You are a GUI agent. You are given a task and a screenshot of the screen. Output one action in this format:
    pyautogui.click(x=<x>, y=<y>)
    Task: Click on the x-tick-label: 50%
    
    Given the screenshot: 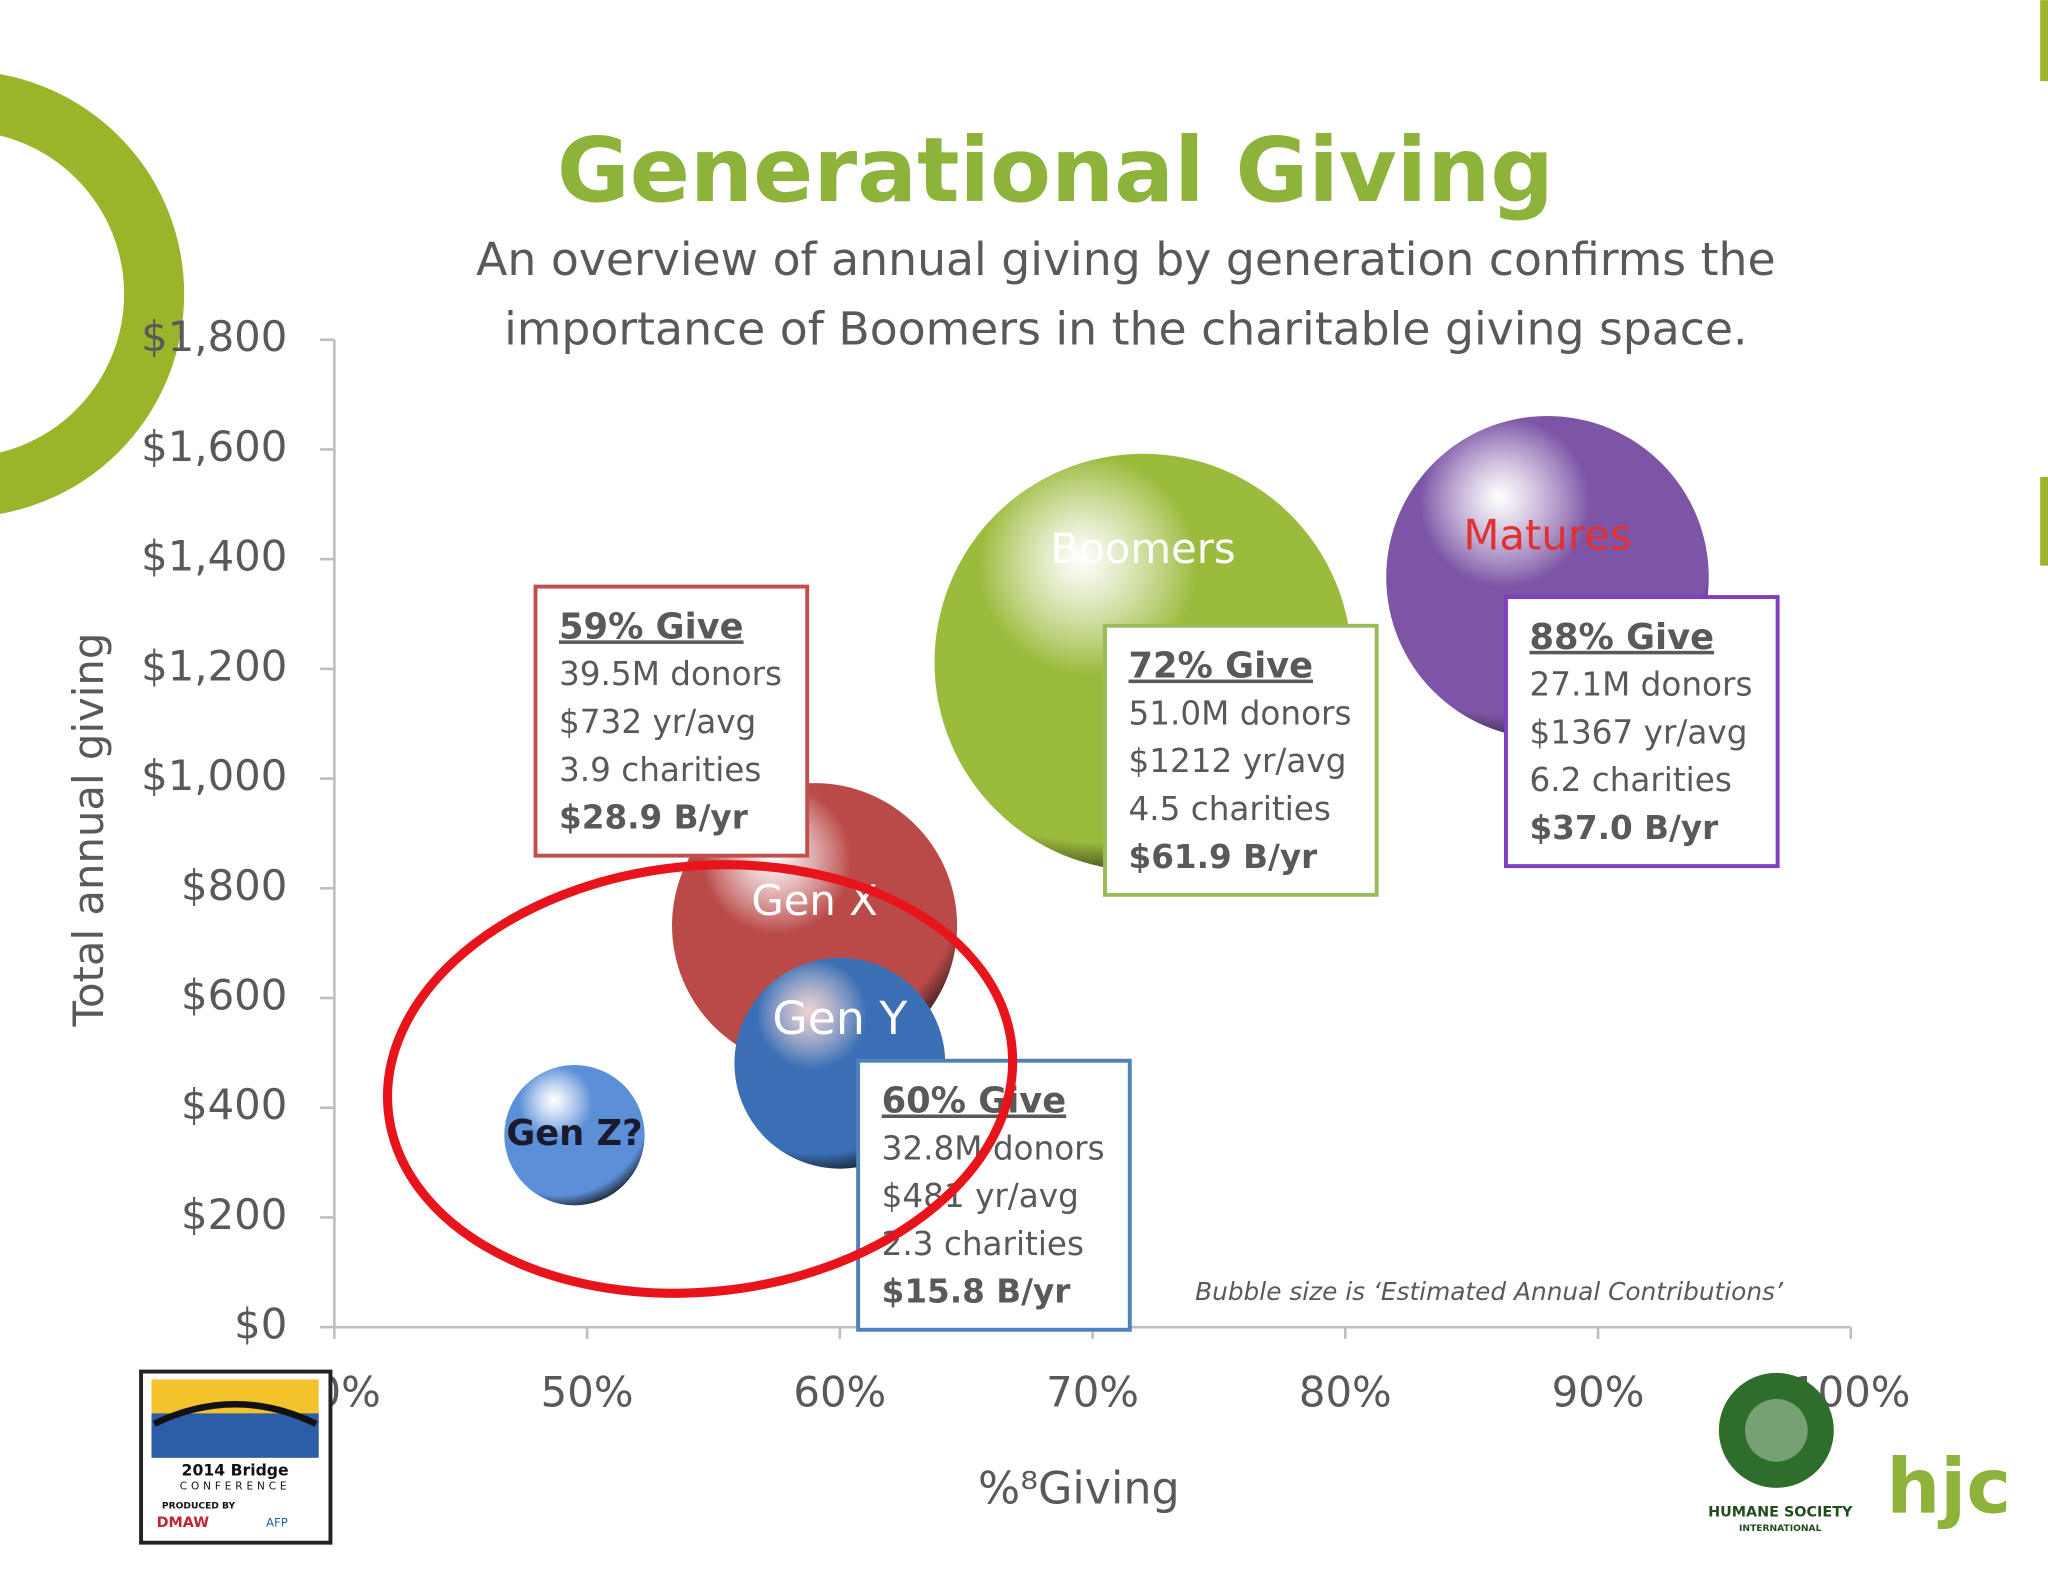 What is the action you would take?
    pyautogui.click(x=587, y=1392)
    